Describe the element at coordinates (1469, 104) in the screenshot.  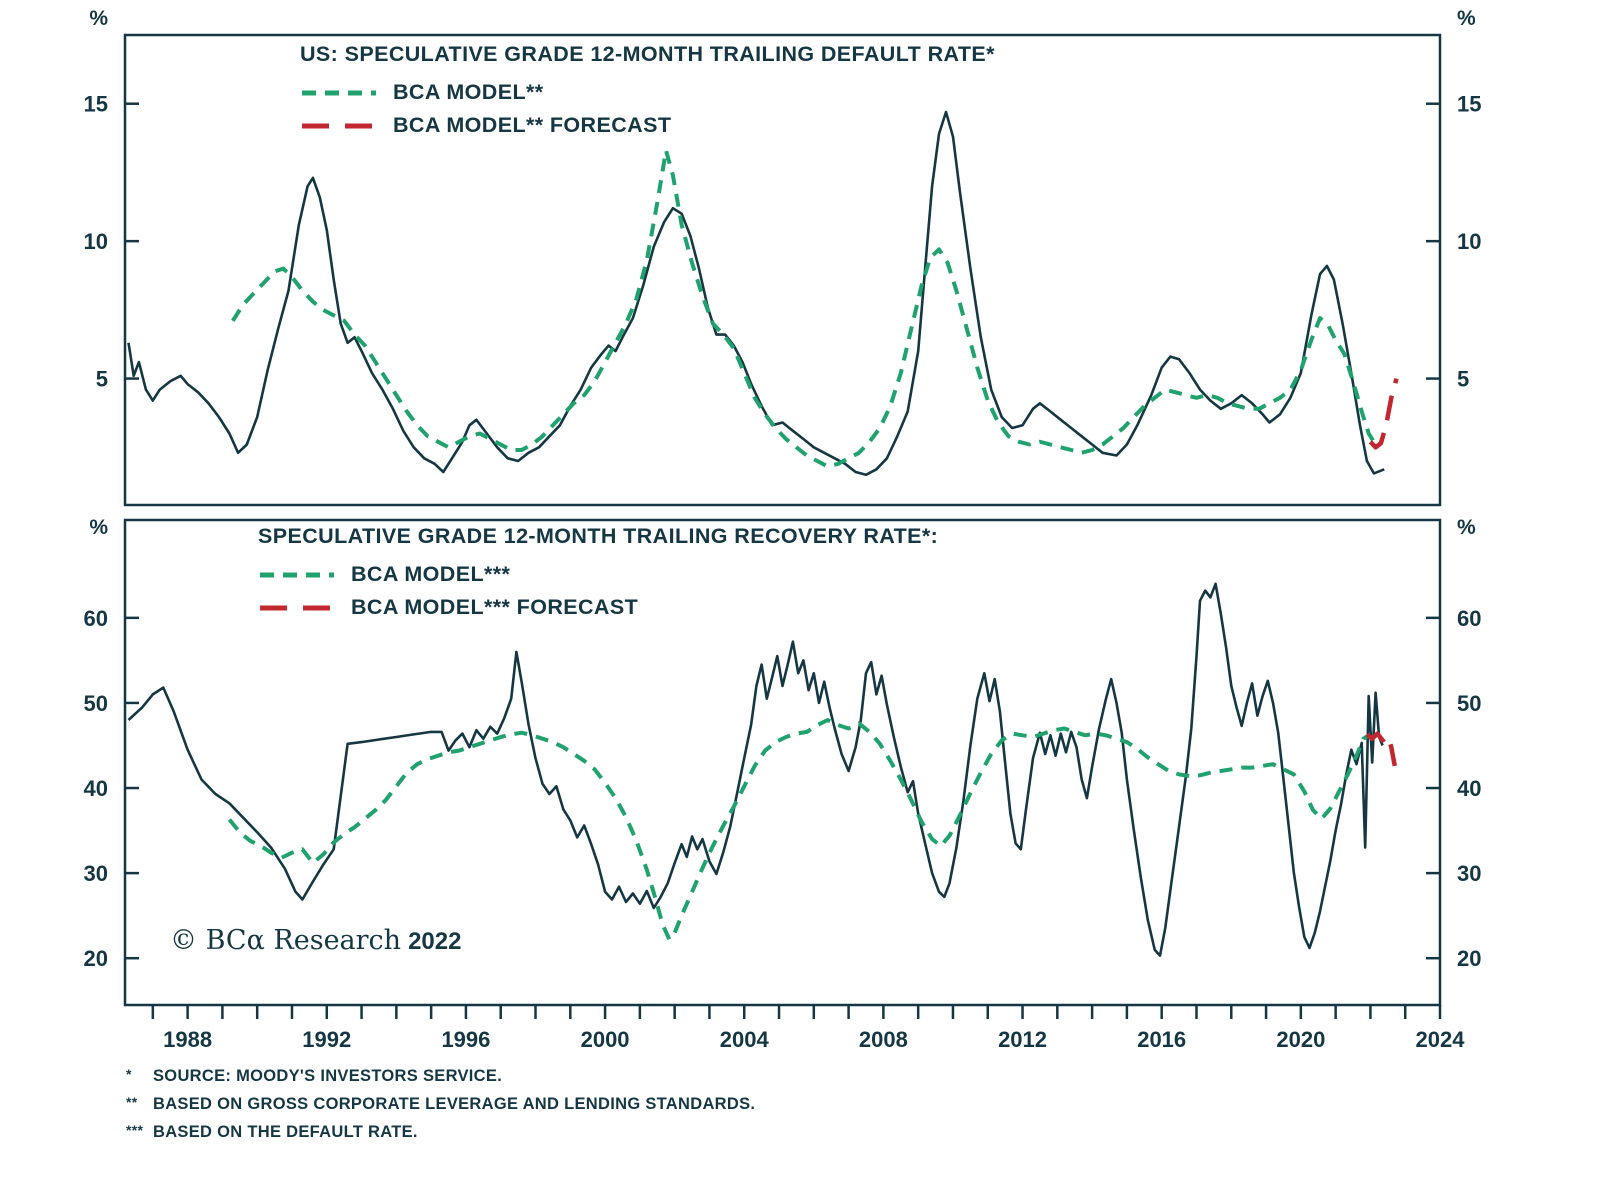
I see `y-axis-tick-label-right: 15` at that location.